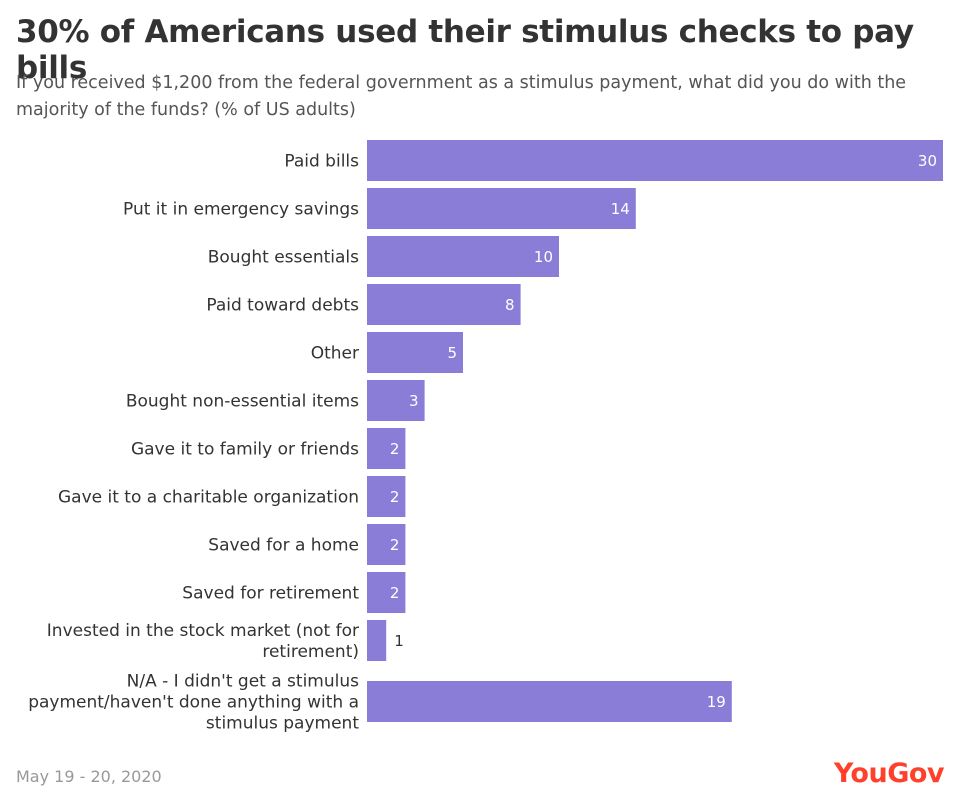 The image size is (960, 808). What do you see at coordinates (620, 209) in the screenshot?
I see `value-label: 14` at bounding box center [620, 209].